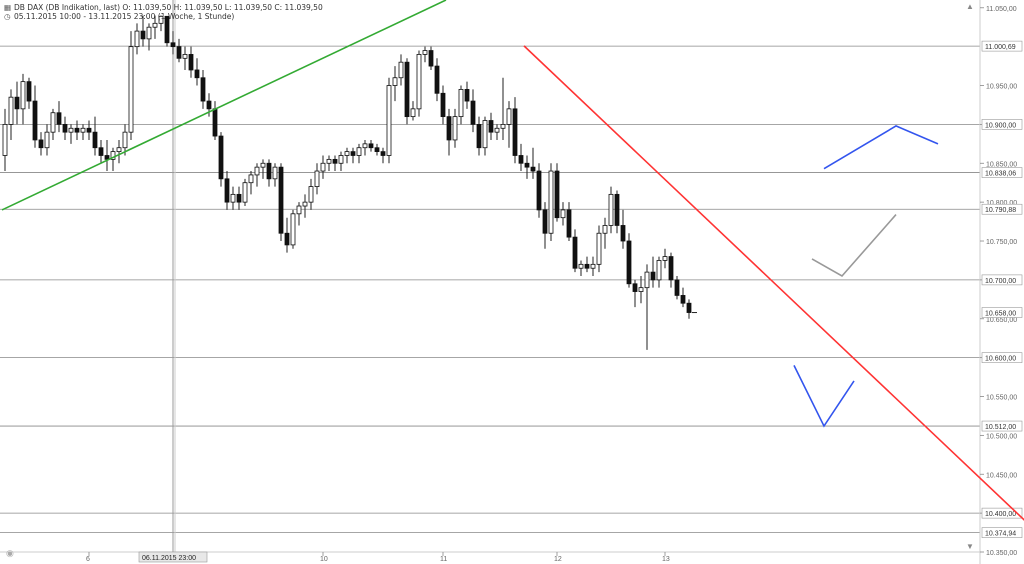 This screenshot has width=1024, height=564. What do you see at coordinates (881, 147) in the screenshot?
I see `blue-up-sketch` at bounding box center [881, 147].